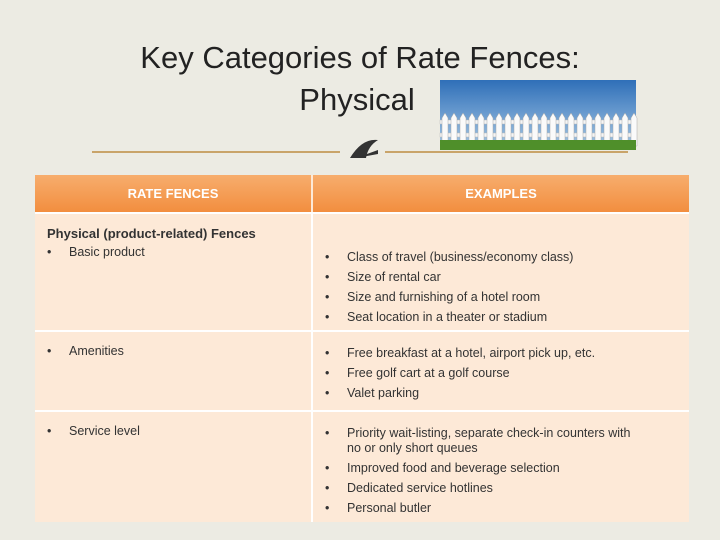 This screenshot has width=720, height=540. I want to click on column-header: RATE FENCES, so click(173, 193).